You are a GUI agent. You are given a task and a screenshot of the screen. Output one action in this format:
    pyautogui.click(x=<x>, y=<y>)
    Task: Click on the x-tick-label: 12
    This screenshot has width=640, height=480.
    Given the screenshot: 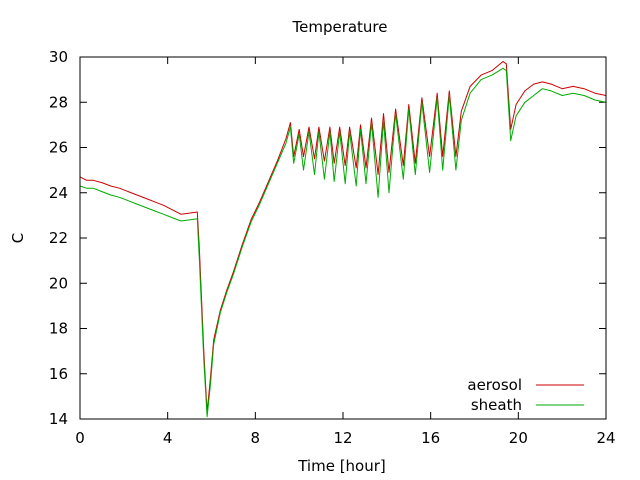 What is the action you would take?
    pyautogui.click(x=342, y=438)
    